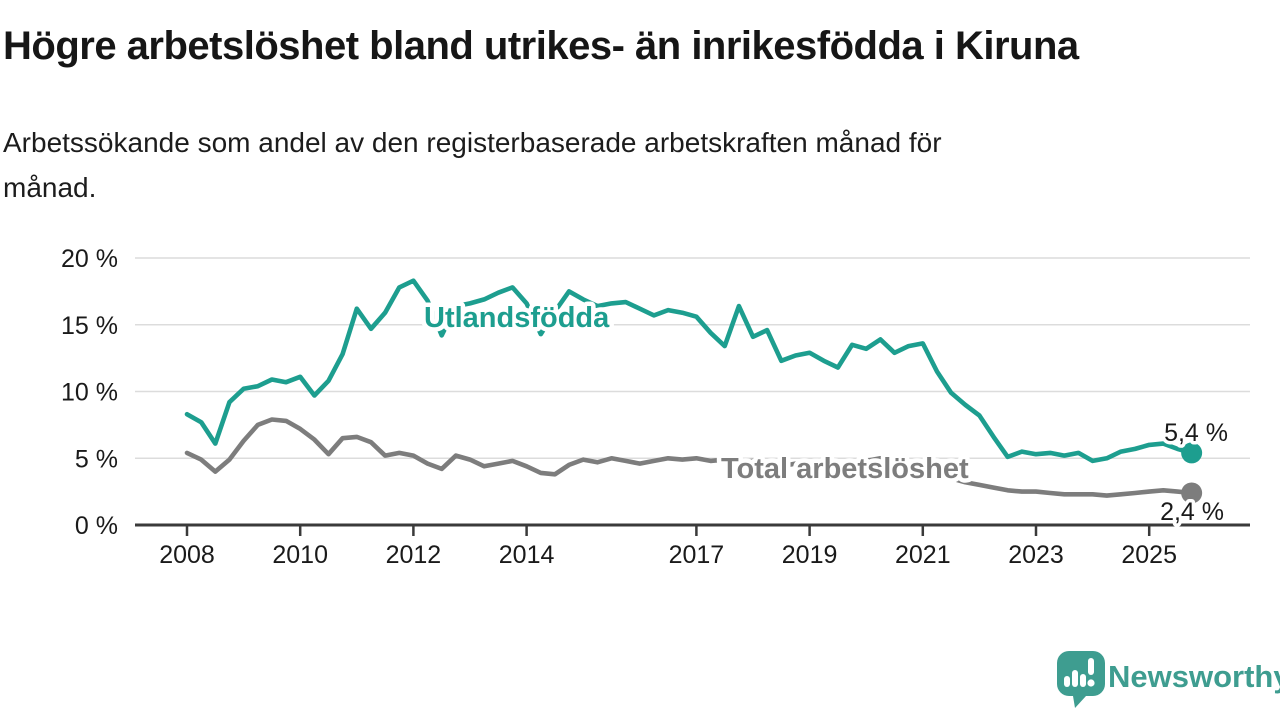 Image resolution: width=1280 pixels, height=720 pixels. Describe the element at coordinates (923, 555) in the screenshot. I see `x-axis-tick-label: 2021` at that location.